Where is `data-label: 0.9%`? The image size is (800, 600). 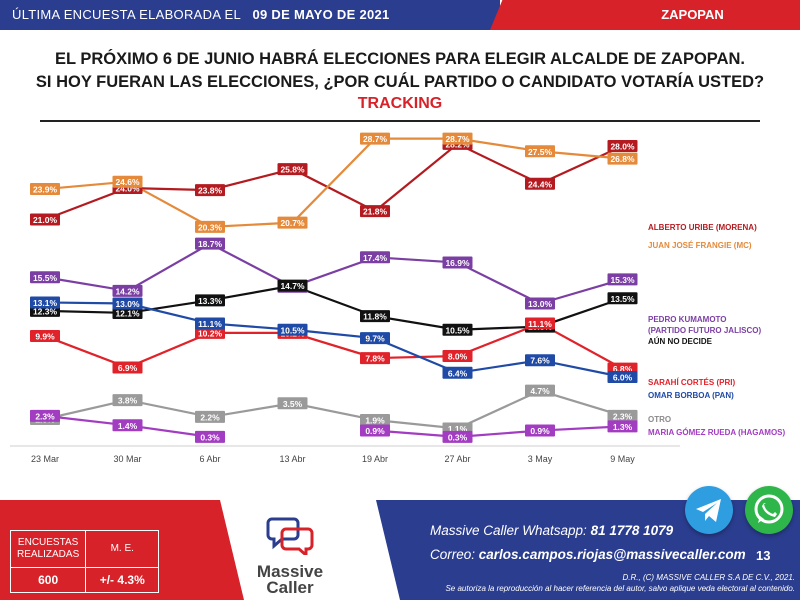 data-label: 0.9% is located at coordinates (375, 431).